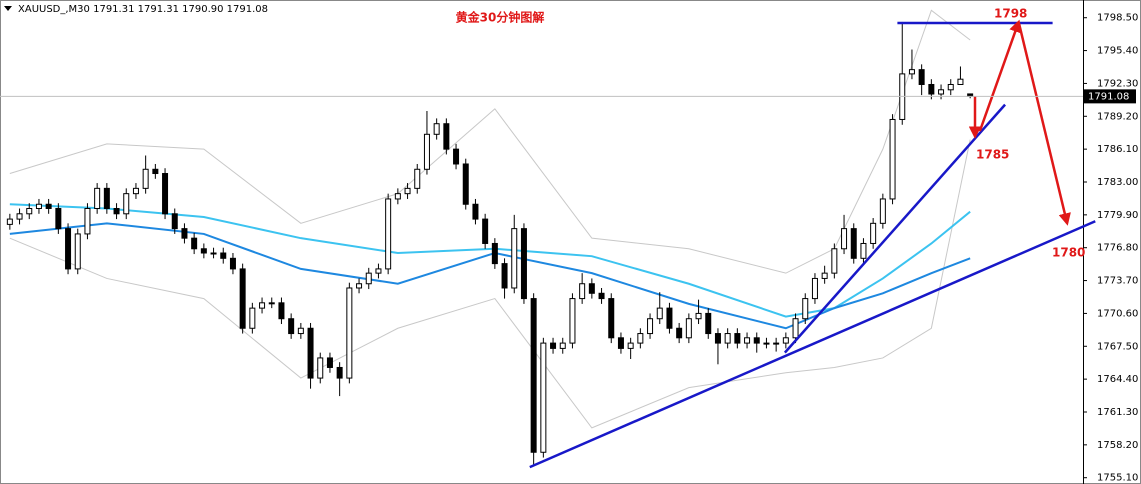 The height and width of the screenshot is (484, 1141). What do you see at coordinates (1117, 116) in the screenshot?
I see `y-tick-label: 1789.20` at bounding box center [1117, 116].